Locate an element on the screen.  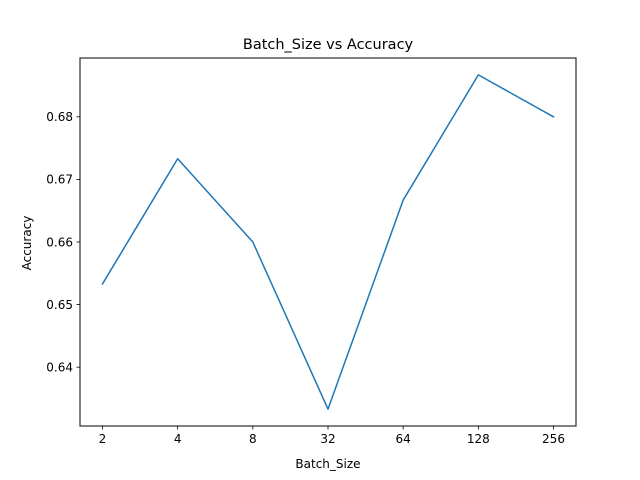
x-tick-label: 4 is located at coordinates (178, 439).